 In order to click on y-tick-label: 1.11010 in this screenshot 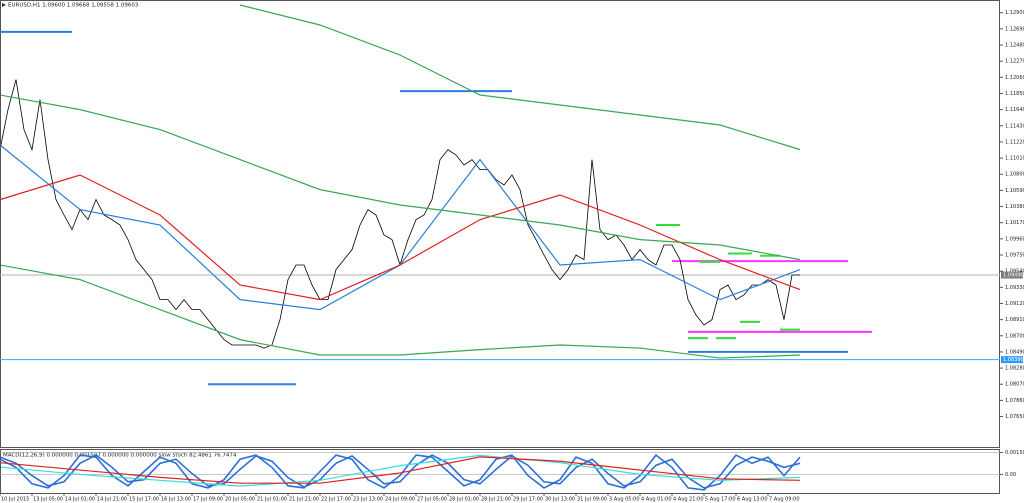, I will do `click(1014, 159)`.